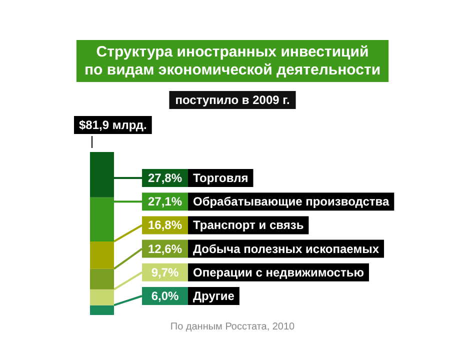 The image size is (465, 344). Describe the element at coordinates (113, 125) in the screenshot. I see `text: $81,9 млрд.` at that location.